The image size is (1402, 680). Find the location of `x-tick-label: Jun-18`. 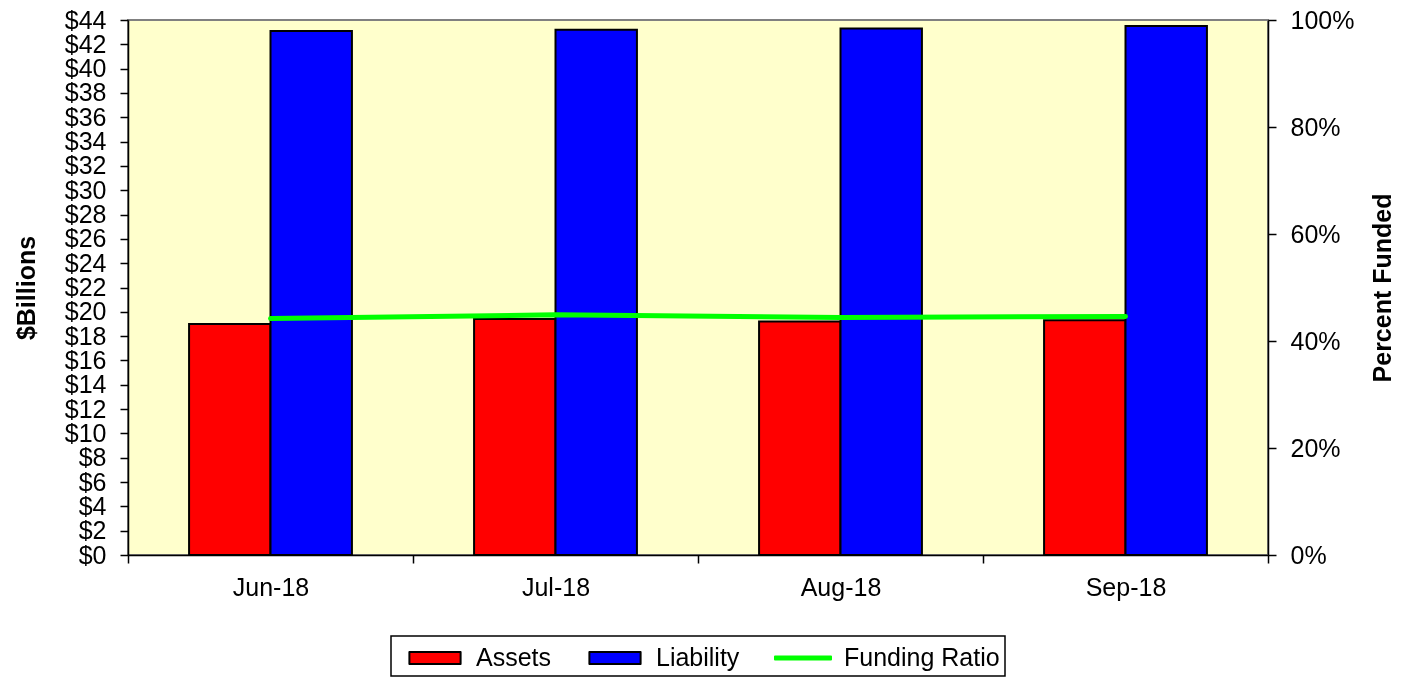

x-tick-label: Jun-18 is located at coordinates (271, 586).